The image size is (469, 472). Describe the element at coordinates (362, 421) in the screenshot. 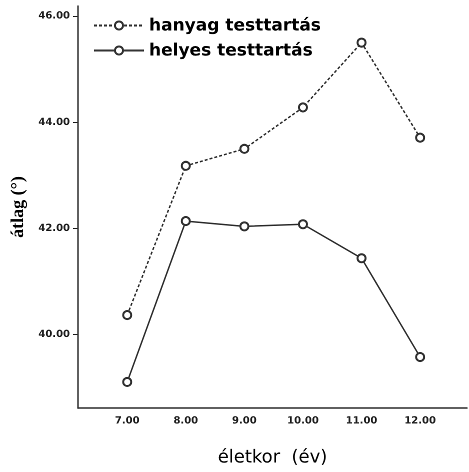

I see `x-tick-label: 11.00` at that location.